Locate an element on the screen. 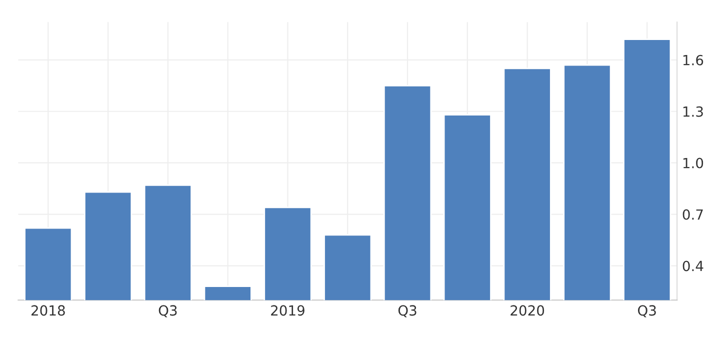 The width and height of the screenshot is (728, 341). x-tick-label: 2019 is located at coordinates (287, 310).